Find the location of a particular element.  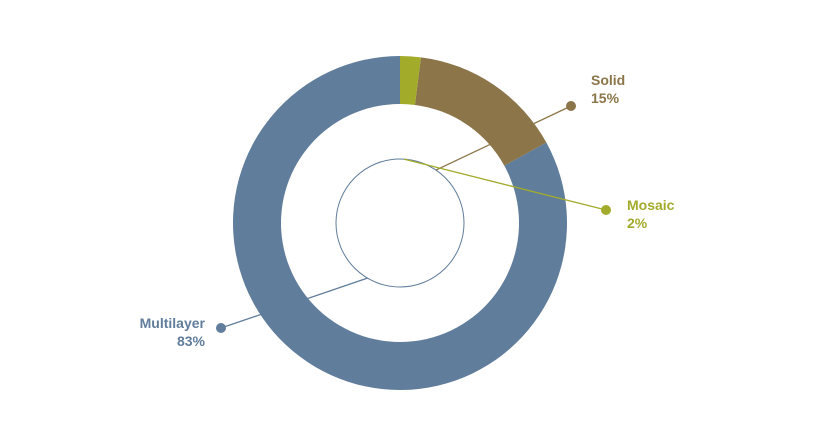

label-solid: Solid is located at coordinates (608, 80).